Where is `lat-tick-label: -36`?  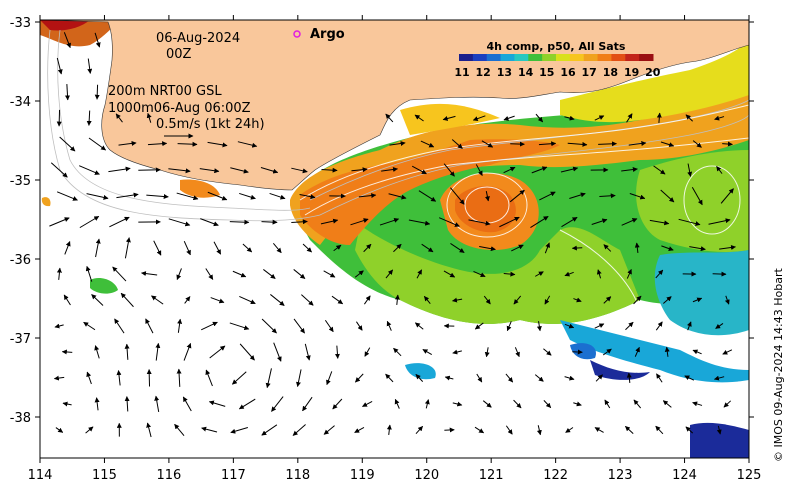
lat-tick-label: -36 is located at coordinates (20, 260).